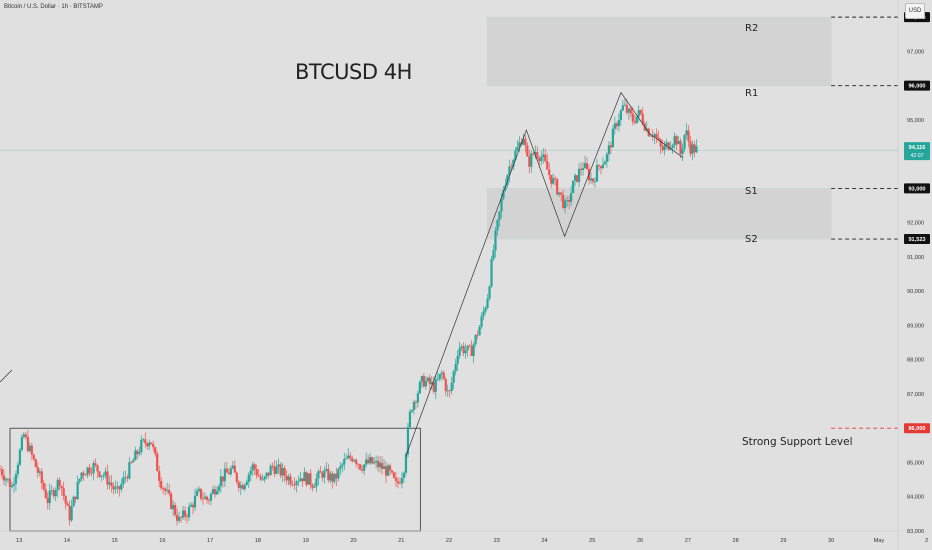 The height and width of the screenshot is (550, 932). I want to click on currency-button: USD, so click(915, 11).